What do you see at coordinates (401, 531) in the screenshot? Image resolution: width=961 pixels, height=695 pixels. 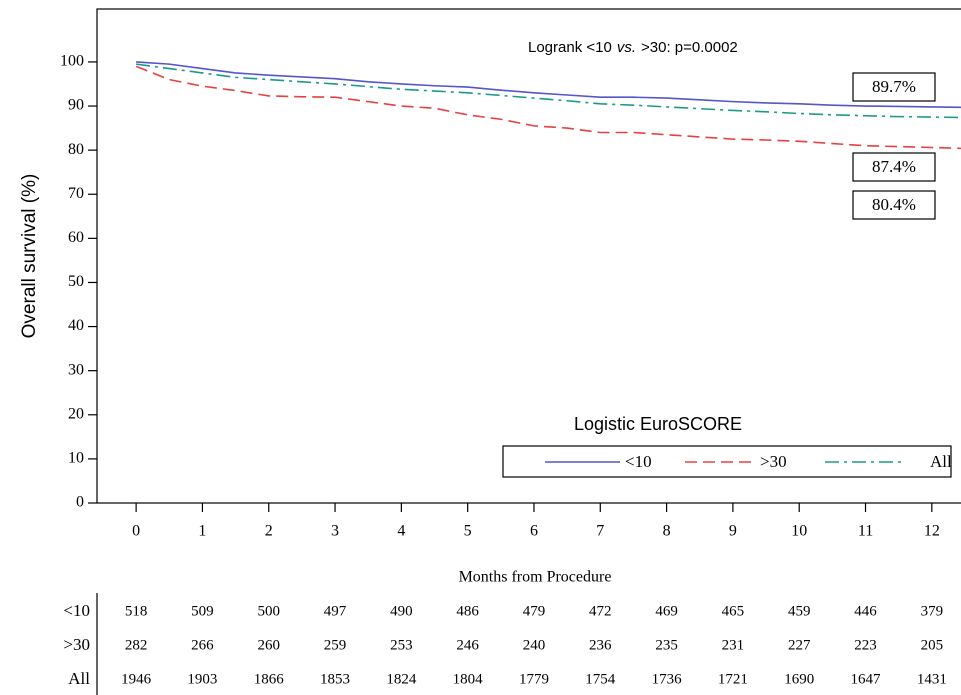 I see `x-tick-label: 4` at bounding box center [401, 531].